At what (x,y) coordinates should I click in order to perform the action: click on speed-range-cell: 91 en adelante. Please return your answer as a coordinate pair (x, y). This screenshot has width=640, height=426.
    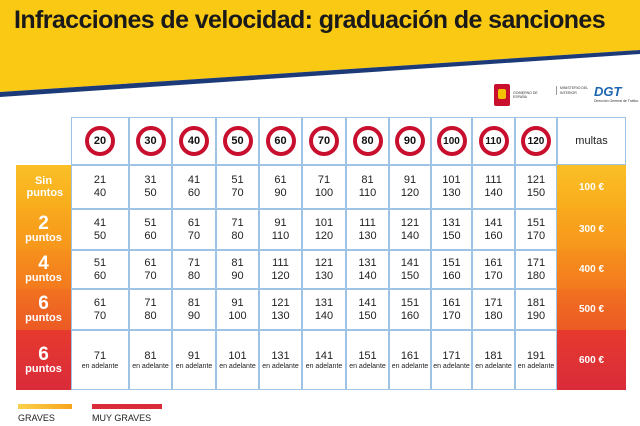
    Looking at the image, I should click on (194, 360).